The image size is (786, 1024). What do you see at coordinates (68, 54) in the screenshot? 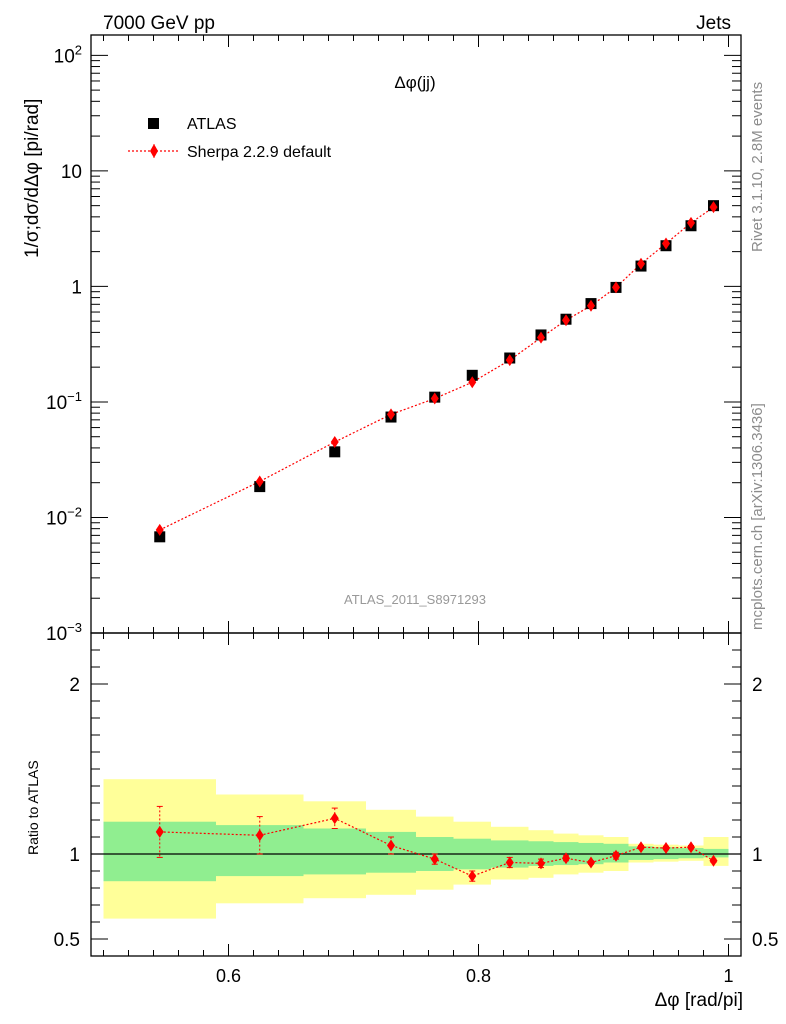
I see `y-tick-label: 10²` at bounding box center [68, 54].